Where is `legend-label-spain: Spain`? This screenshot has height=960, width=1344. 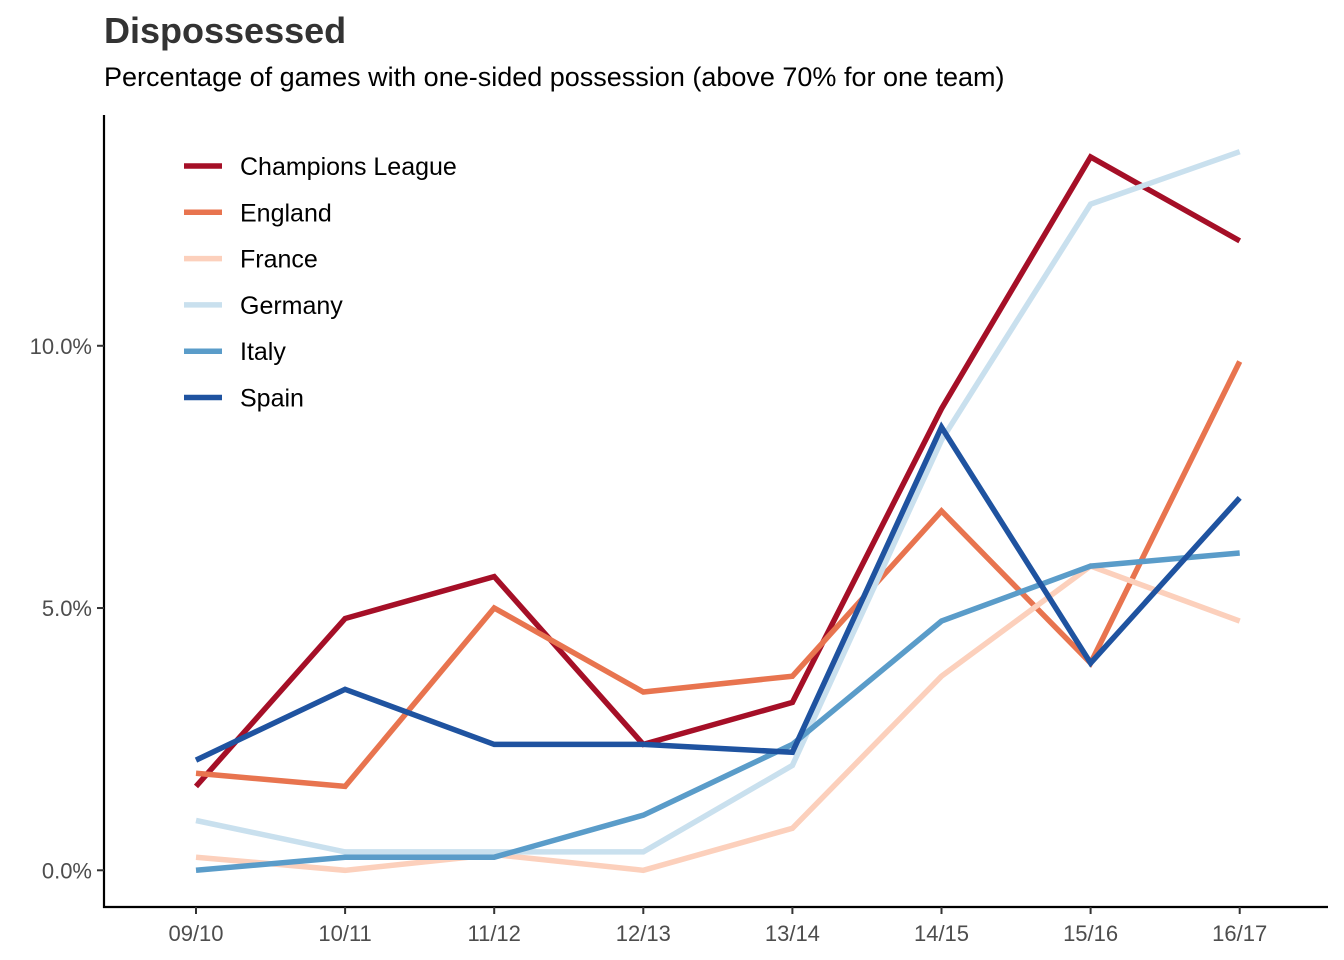
legend-label-spain: Spain is located at coordinates (272, 399).